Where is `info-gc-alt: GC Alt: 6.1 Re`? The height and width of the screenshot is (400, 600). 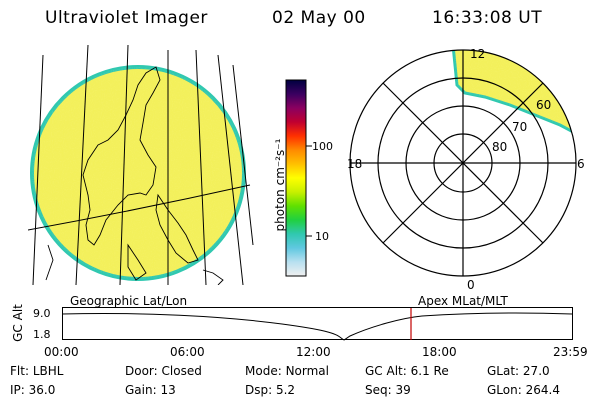 info-gc-alt: GC Alt: 6.1 Re is located at coordinates (407, 371).